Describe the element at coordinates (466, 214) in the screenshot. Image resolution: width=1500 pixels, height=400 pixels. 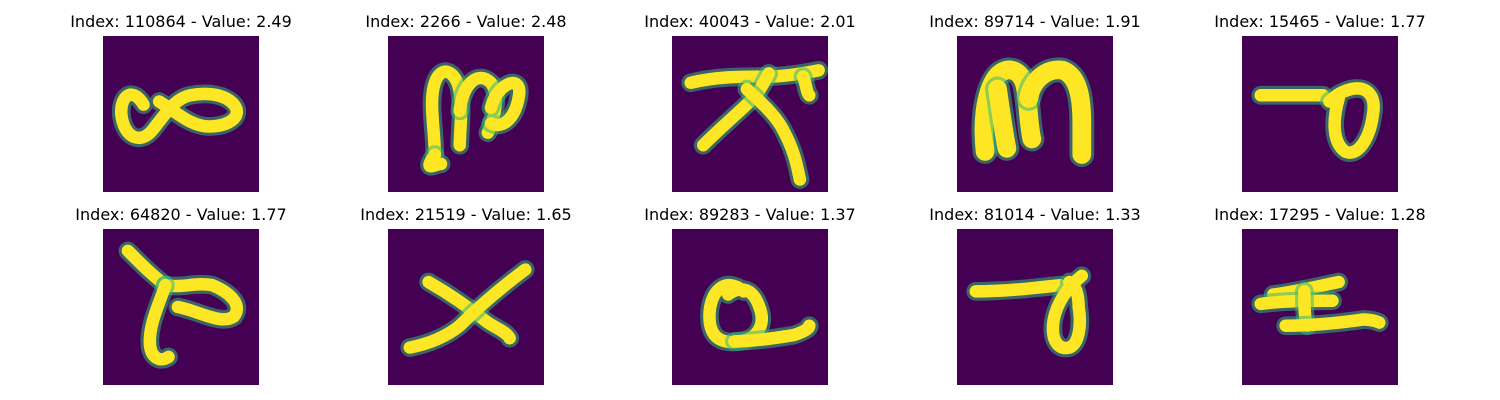
I see `panel-title: Index: 21519 - Value: 1.65` at that location.